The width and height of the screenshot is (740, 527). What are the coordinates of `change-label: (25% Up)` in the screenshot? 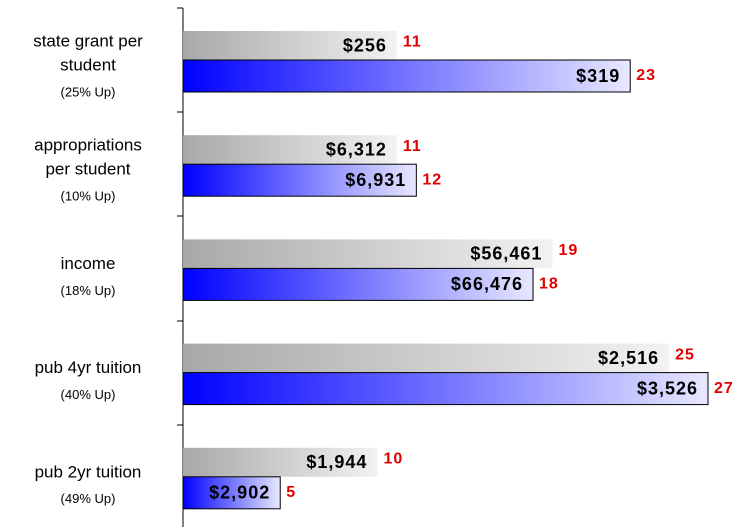 It's located at (88, 91).